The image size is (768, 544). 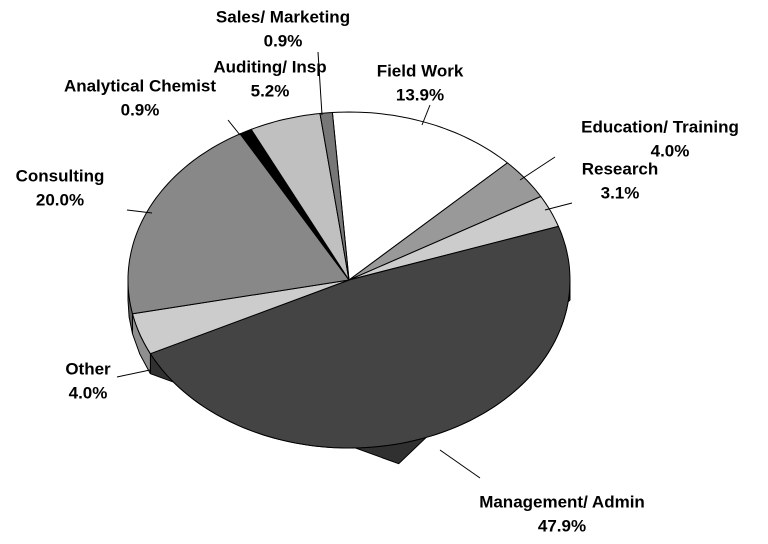 What do you see at coordinates (283, 16) in the screenshot?
I see `slice-label: Sales/ Marketing` at bounding box center [283, 16].